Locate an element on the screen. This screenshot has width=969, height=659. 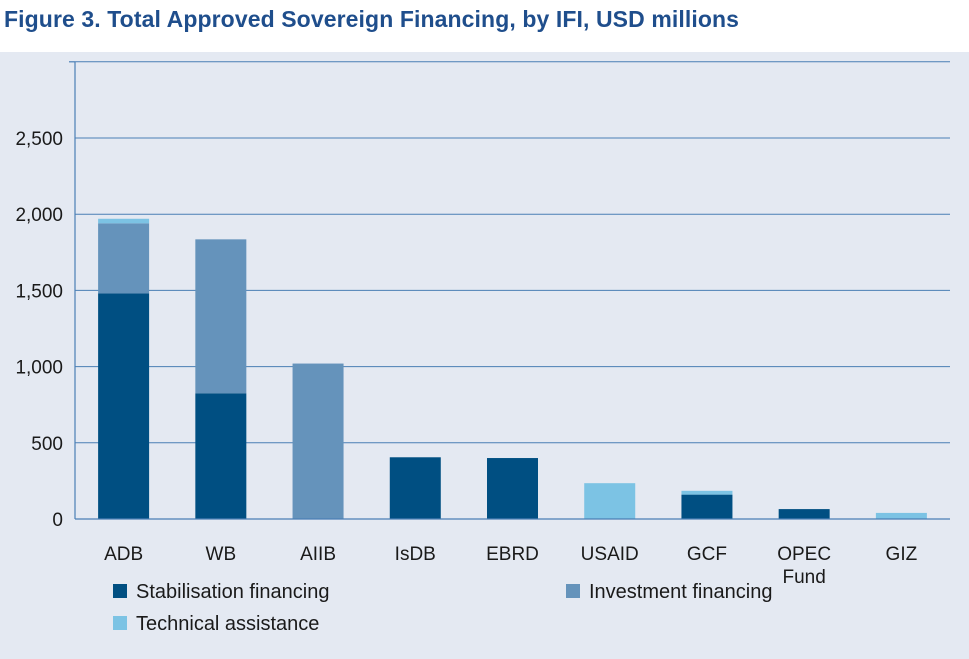
x-tick-label: IsDB is located at coordinates (415, 554).